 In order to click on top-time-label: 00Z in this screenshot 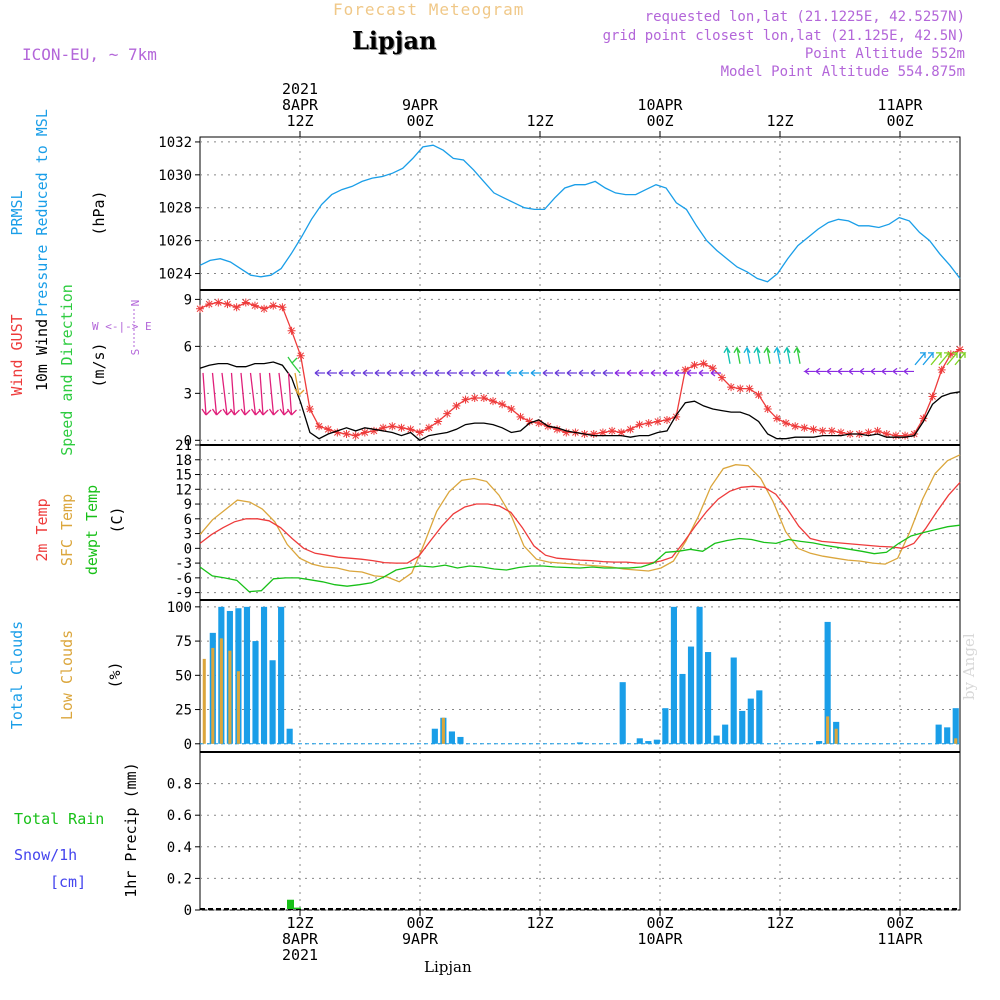, I will do `click(899, 121)`.